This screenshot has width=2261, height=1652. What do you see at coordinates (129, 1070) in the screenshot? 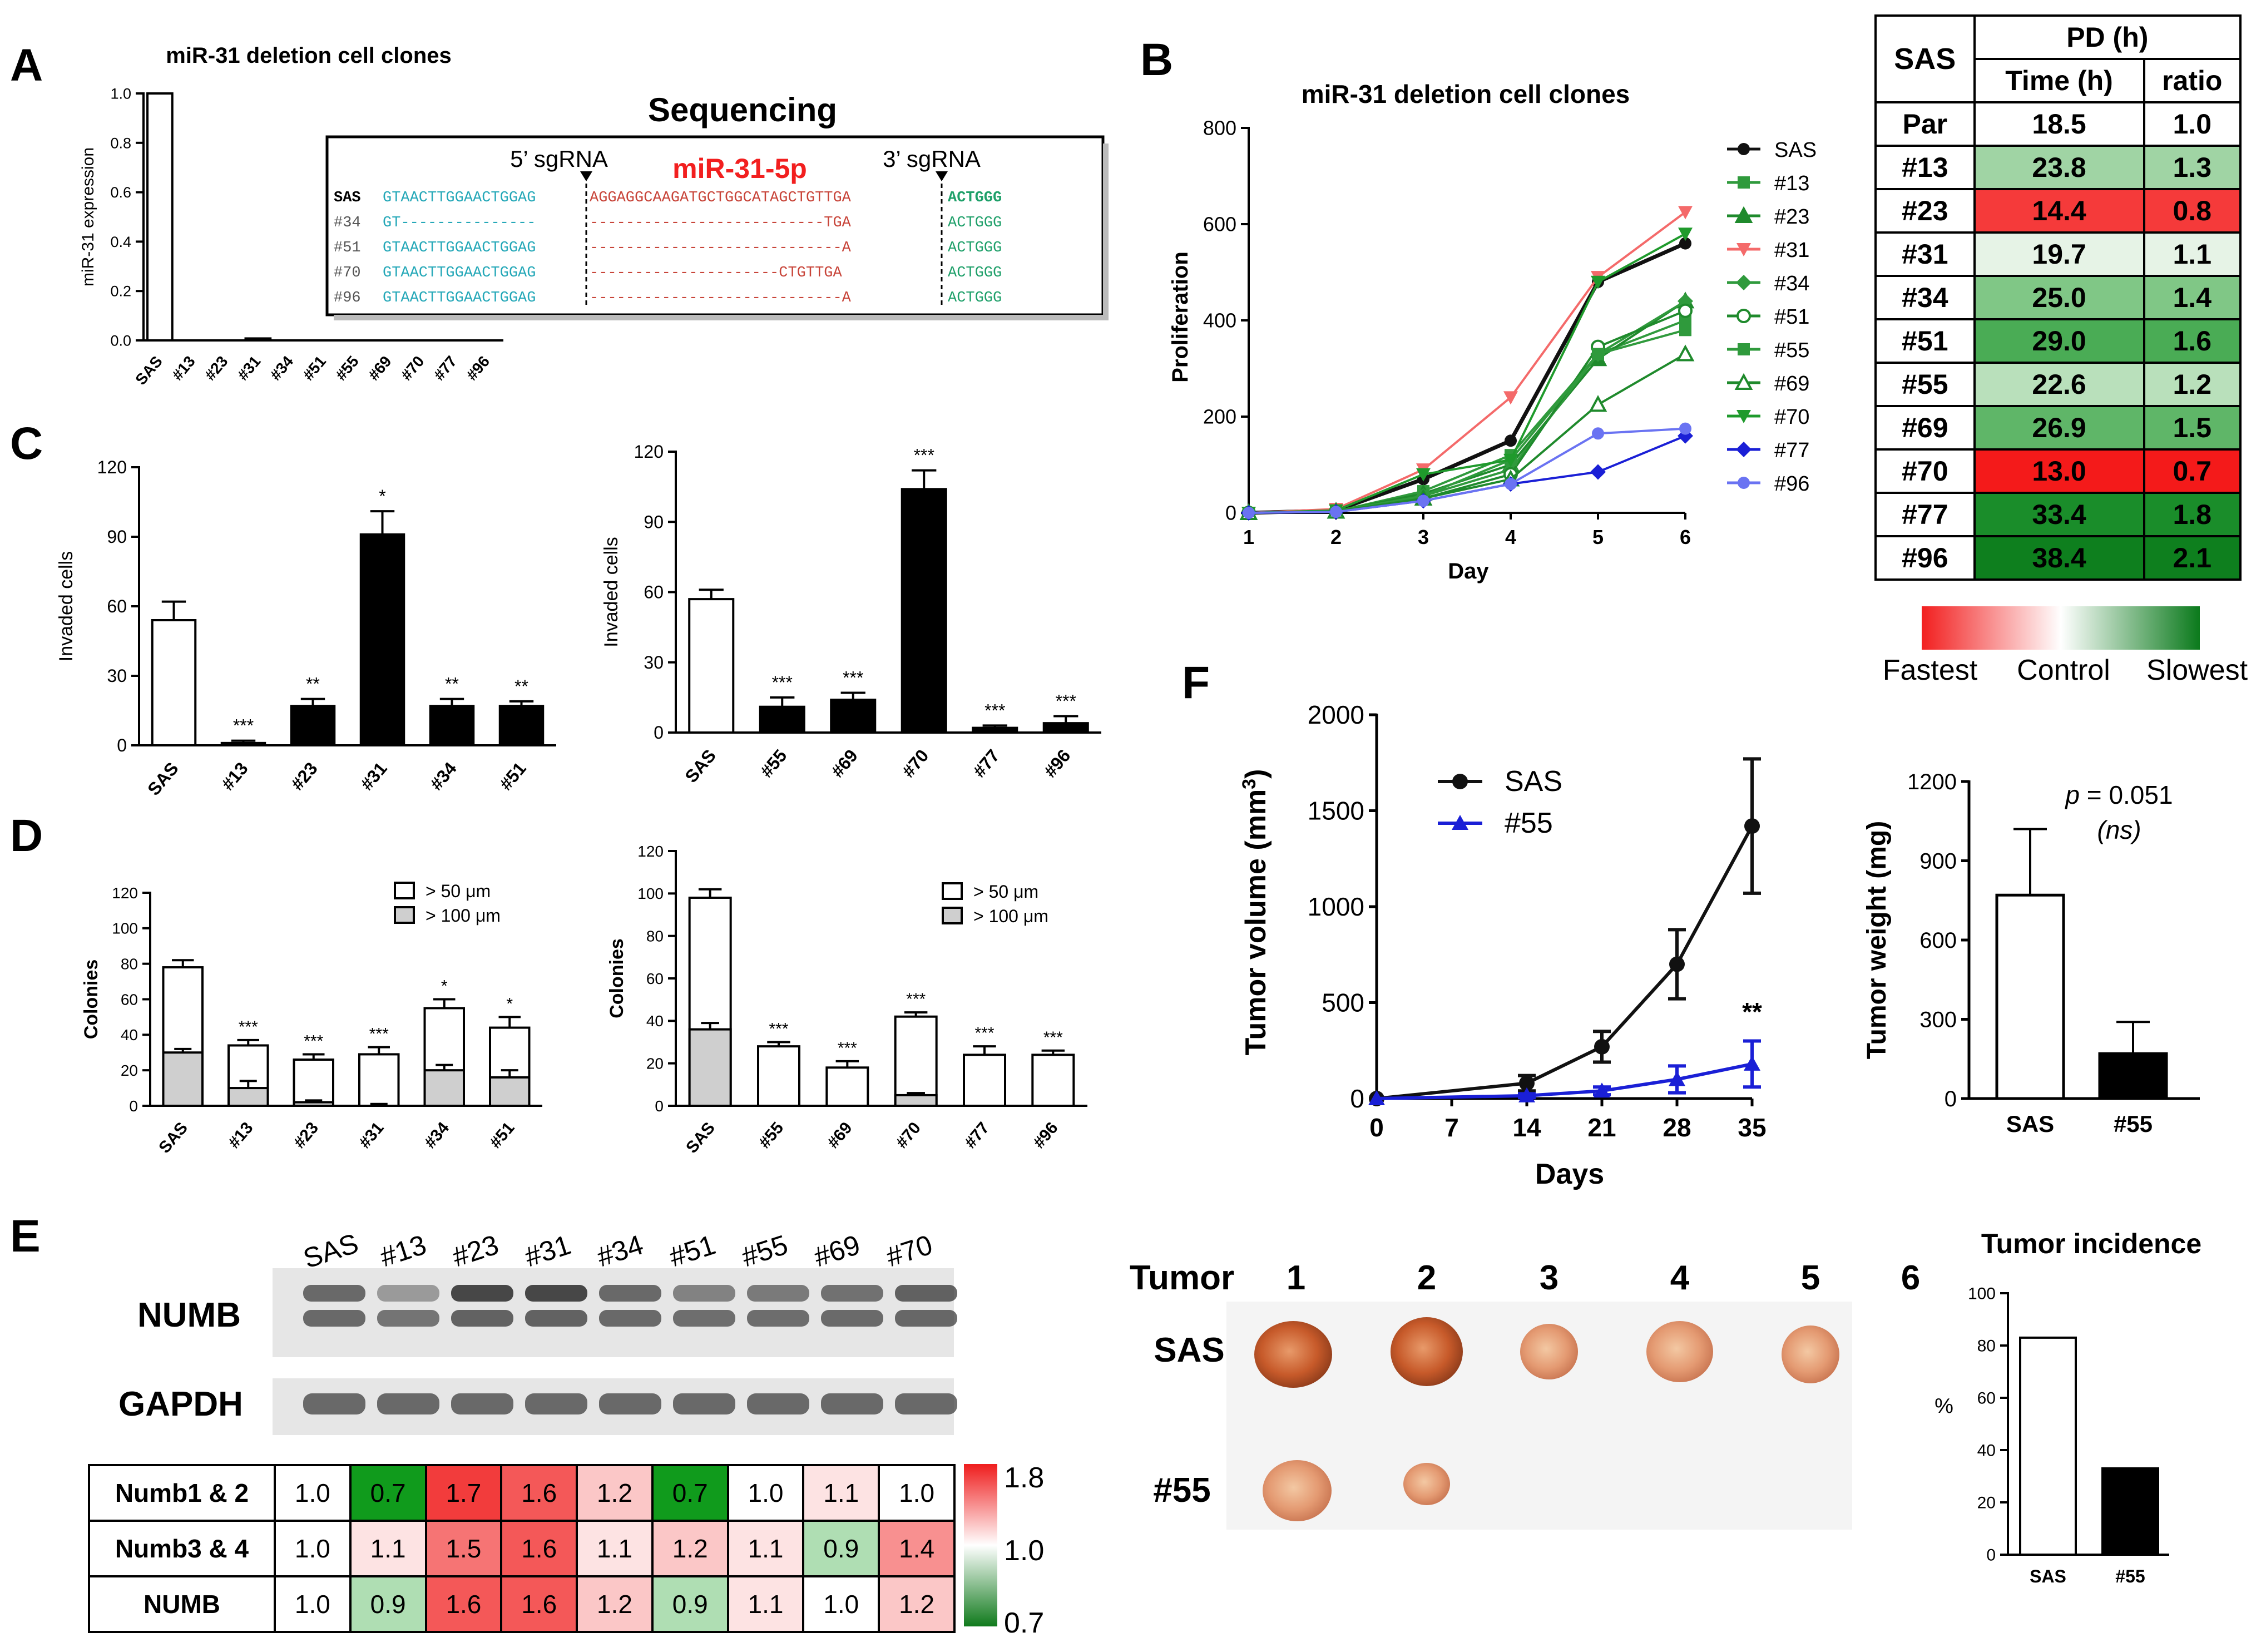
I see `chart-D-left-ytick-label: 20` at bounding box center [129, 1070].